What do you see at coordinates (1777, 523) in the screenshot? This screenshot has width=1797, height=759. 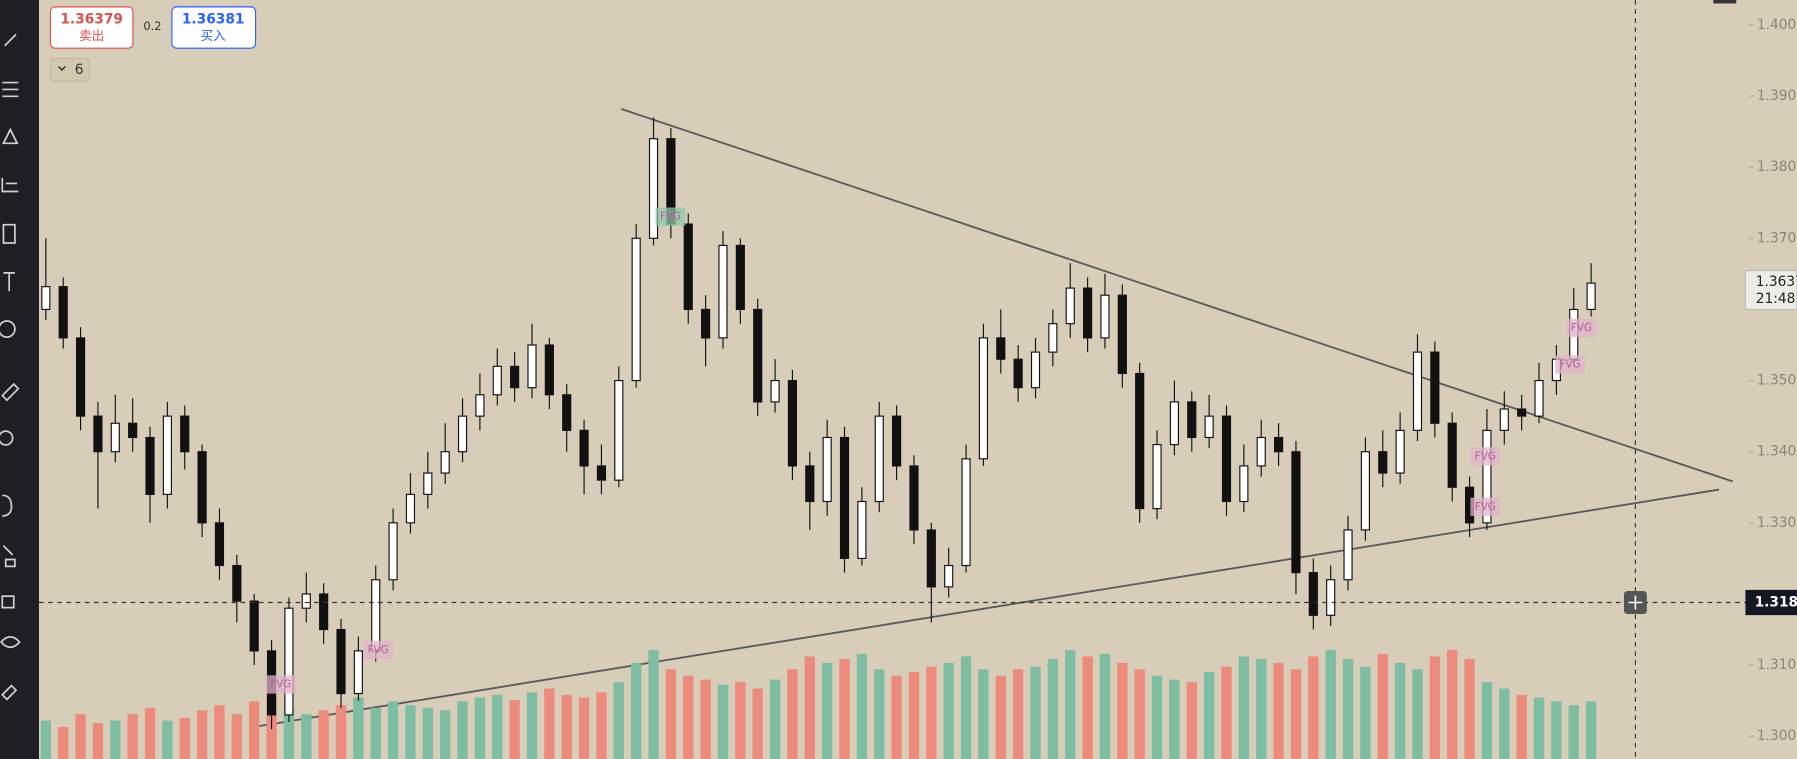 I see `y-tick-label: 1.3300` at bounding box center [1777, 523].